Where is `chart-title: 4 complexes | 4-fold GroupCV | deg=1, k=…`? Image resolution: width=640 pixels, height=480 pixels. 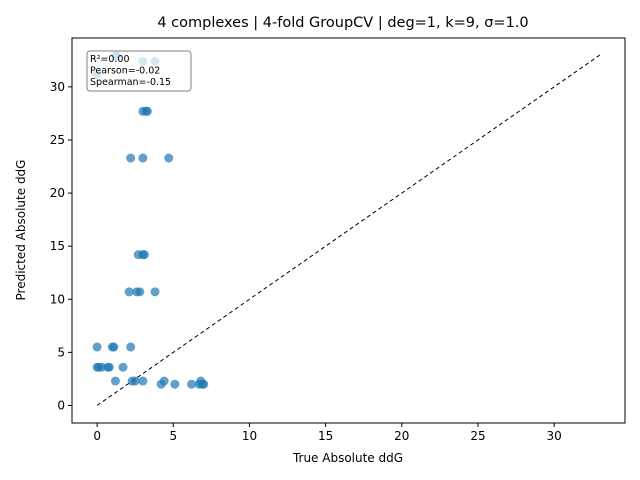
chart-title: 4 complexes | 4-fold GroupCV | deg=1, k=… is located at coordinates (342, 23).